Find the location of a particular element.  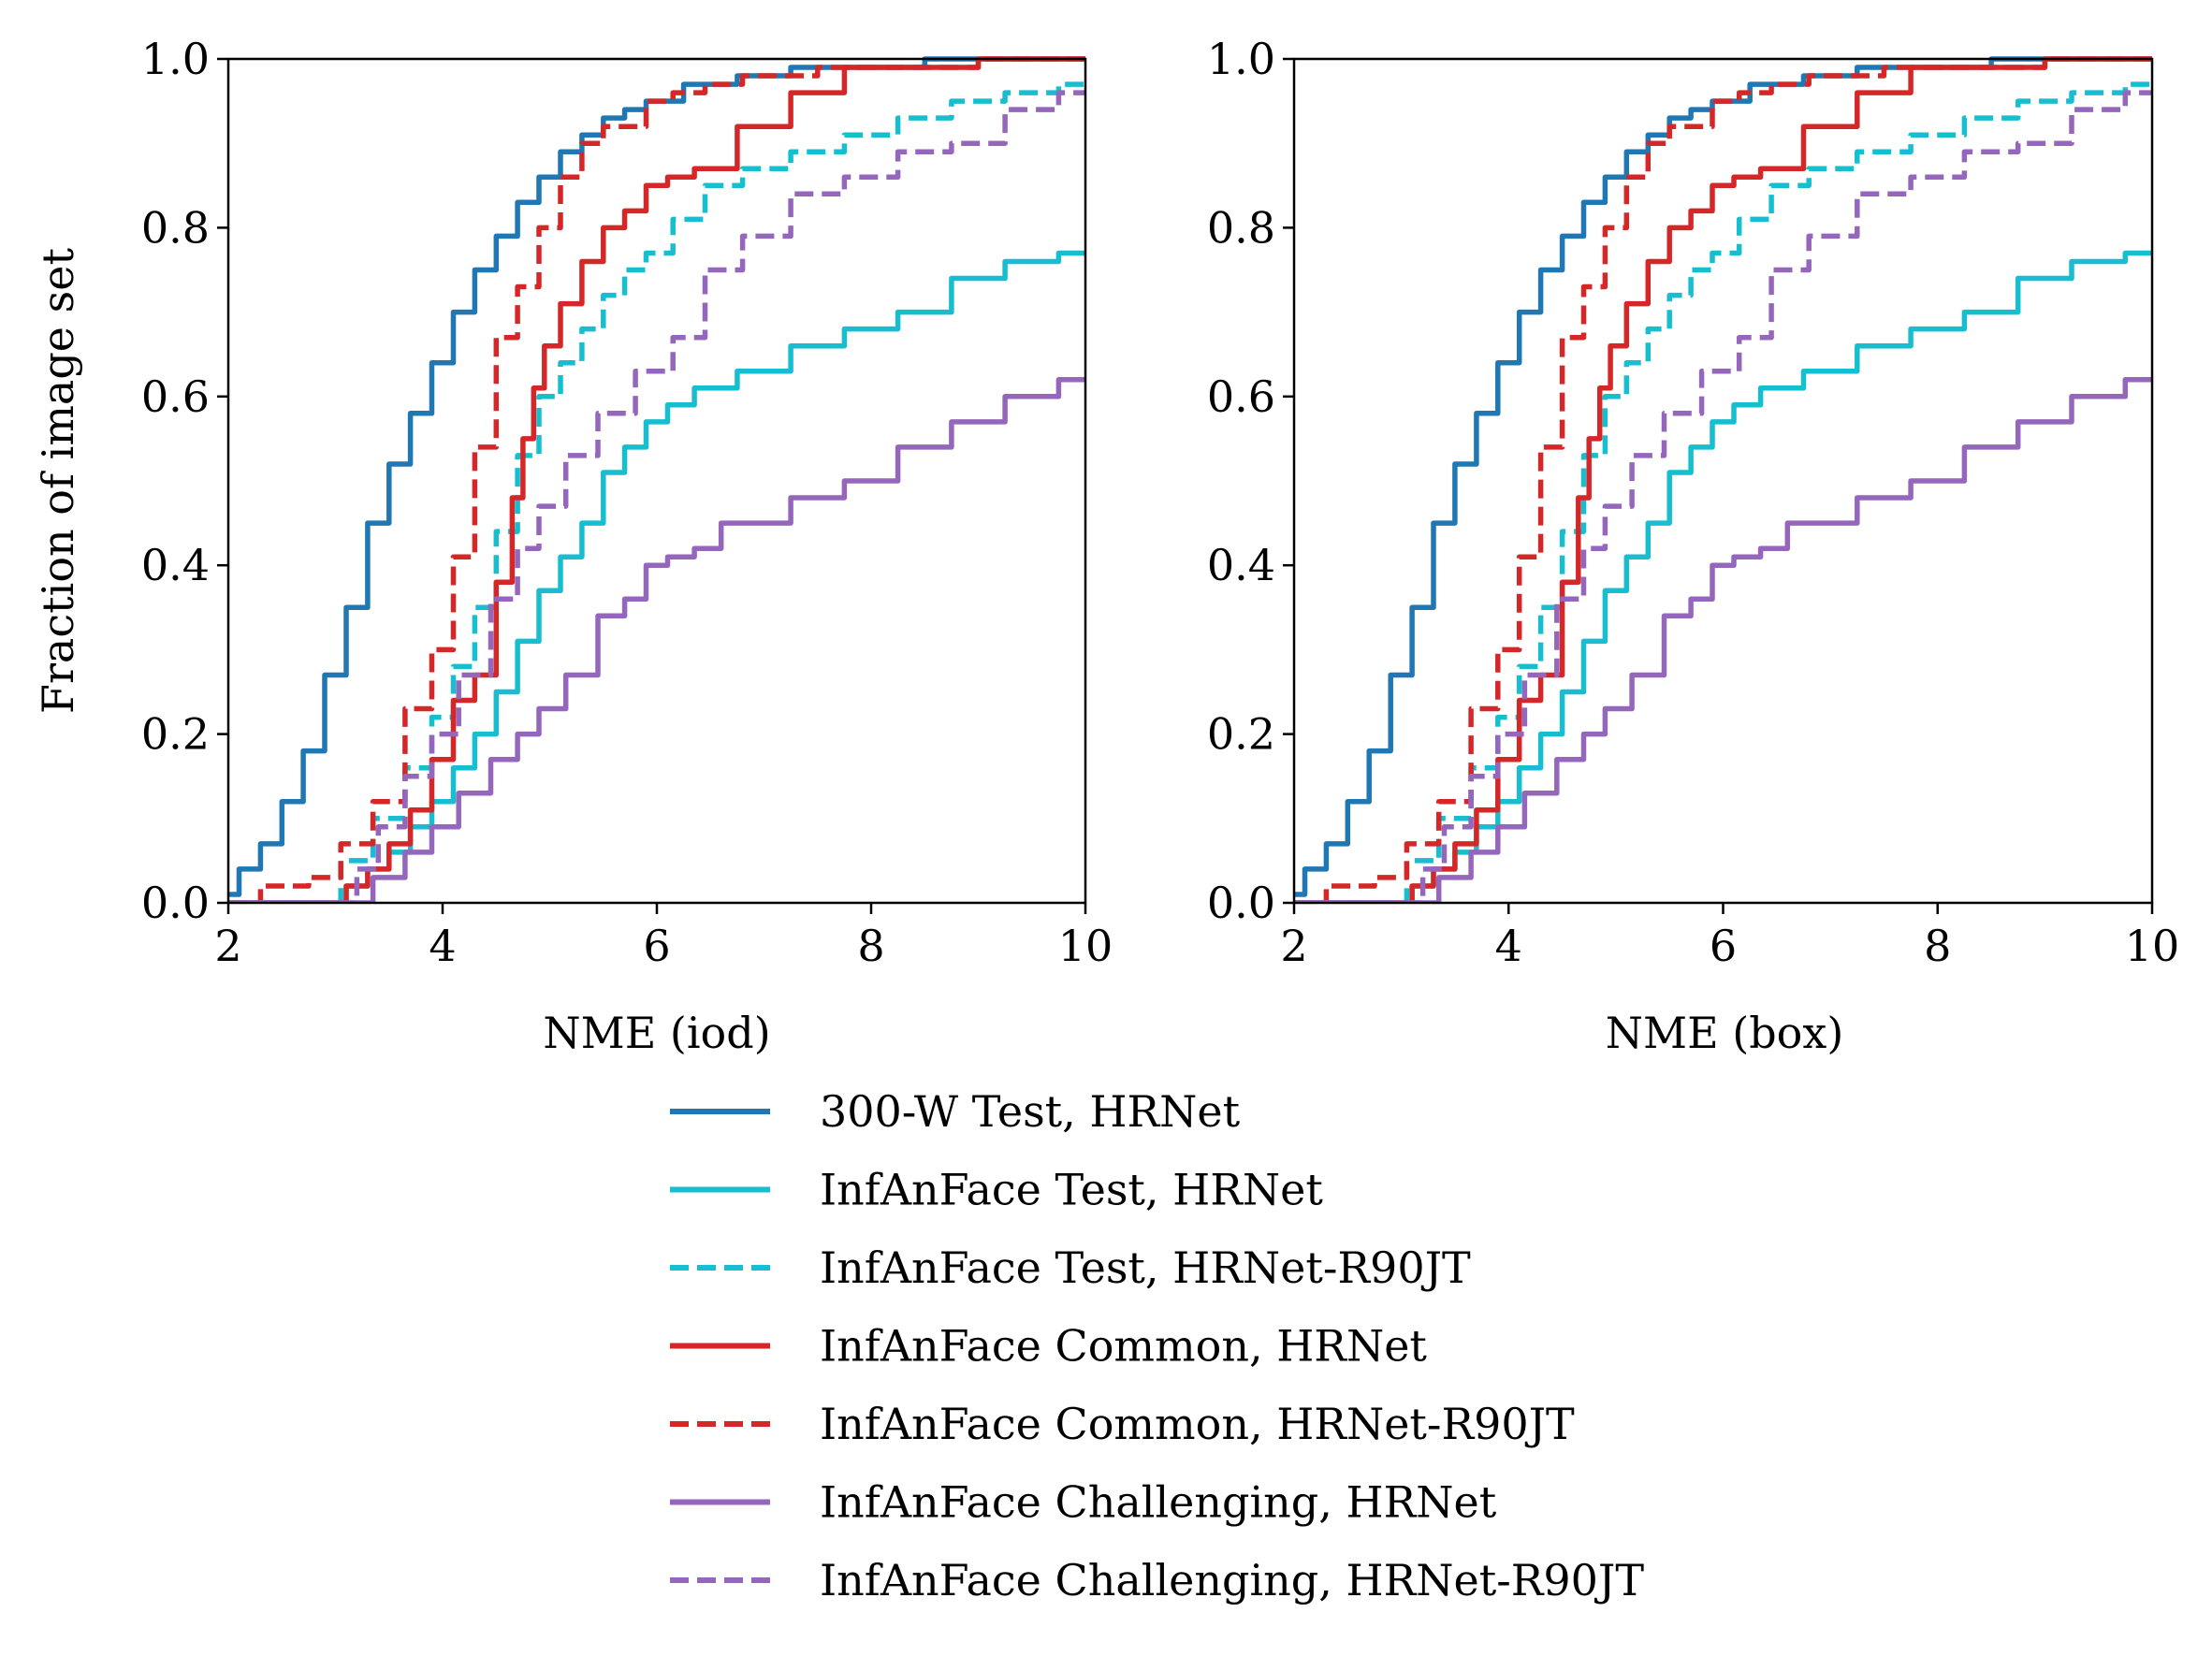

right-x-ticks: 2 4 6 8 10 is located at coordinates (1729, 937).